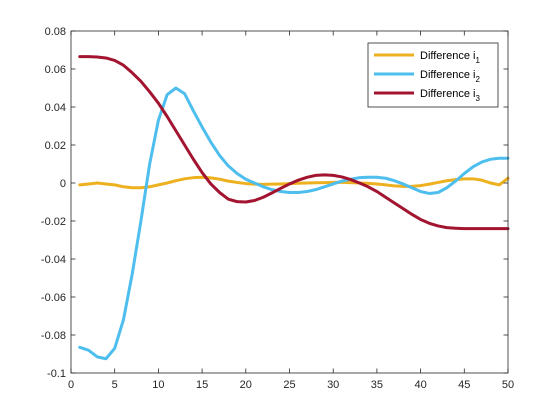 This screenshot has width=560, height=420. I want to click on x-tick-label: 0, so click(71, 385).